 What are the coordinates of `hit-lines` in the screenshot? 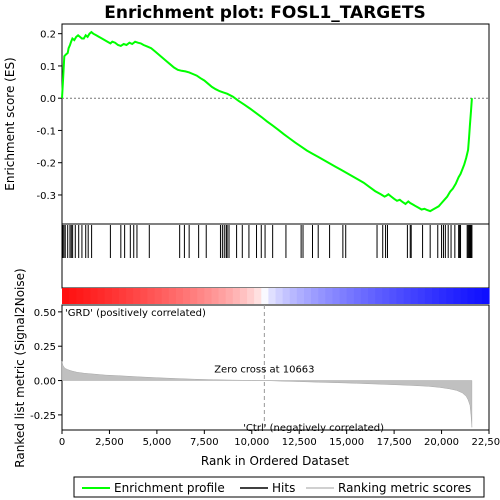 It's located at (267, 241).